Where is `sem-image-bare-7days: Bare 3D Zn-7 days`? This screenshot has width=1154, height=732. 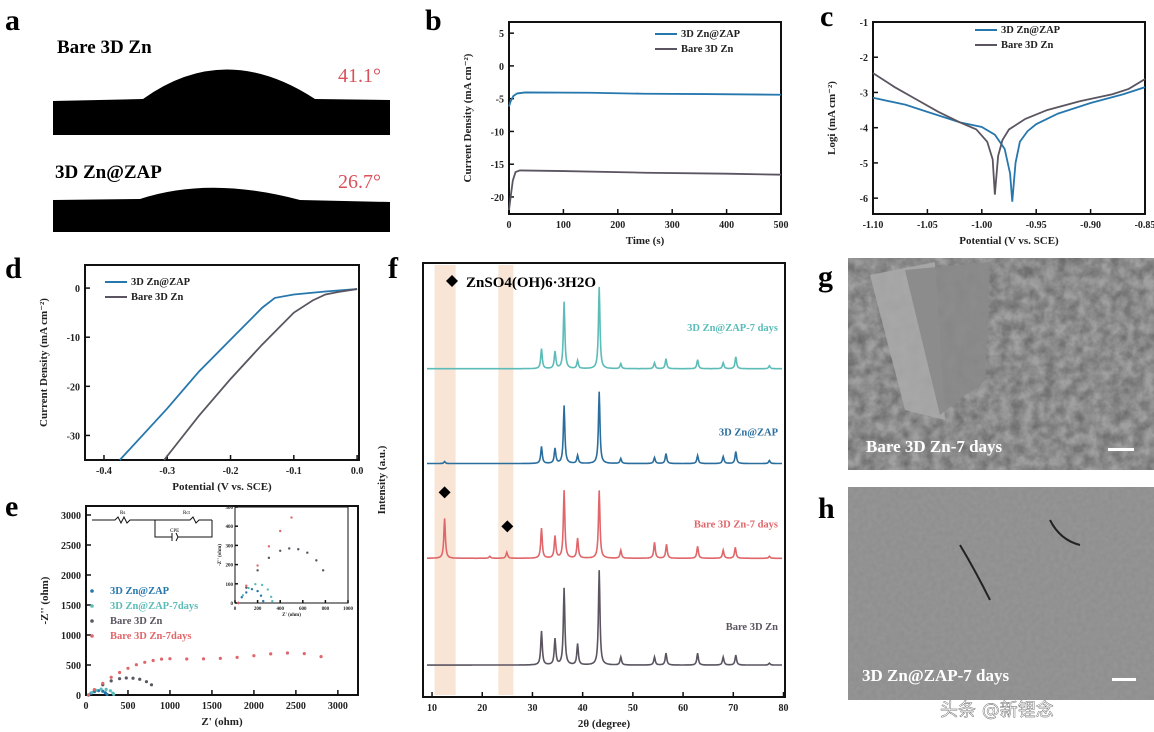
sem-image-bare-7days: Bare 3D Zn-7 days is located at coordinates (1001, 364).